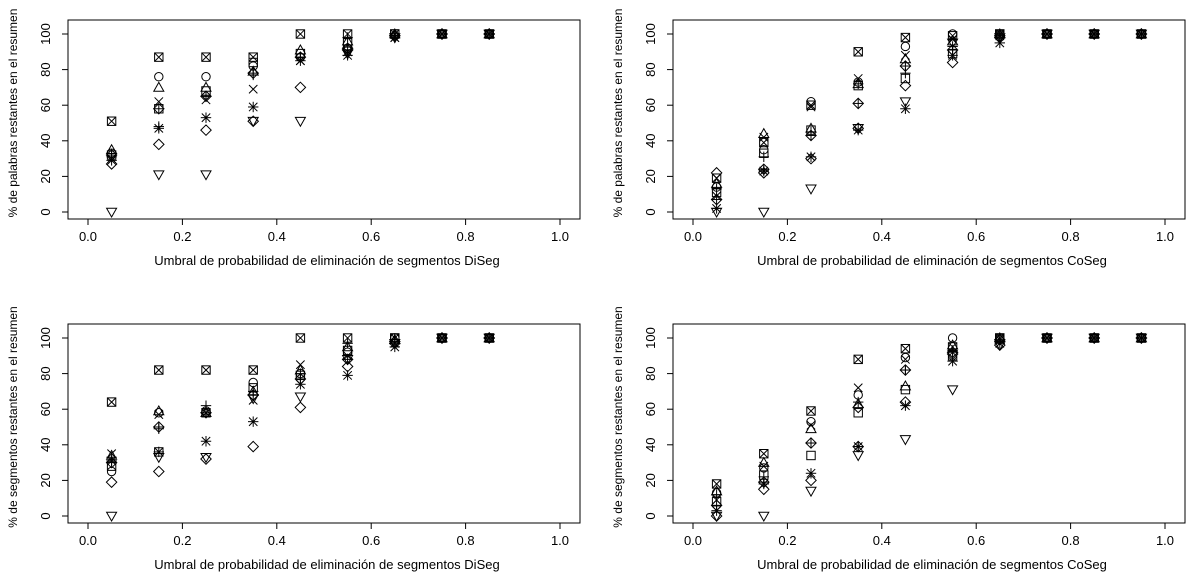  Describe the element at coordinates (716, 189) in the screenshot. I see `data-point-plus` at that location.